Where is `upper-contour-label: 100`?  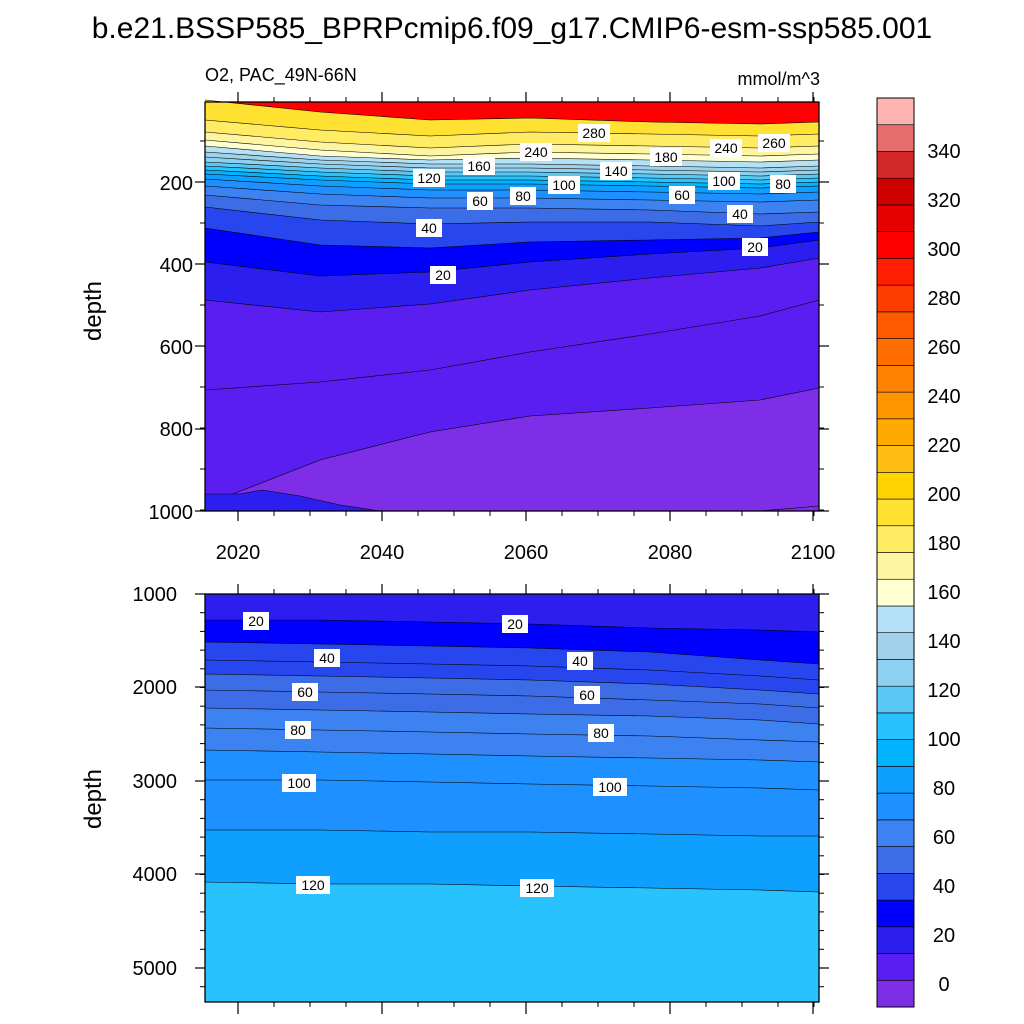 upper-contour-label: 100 is located at coordinates (724, 181).